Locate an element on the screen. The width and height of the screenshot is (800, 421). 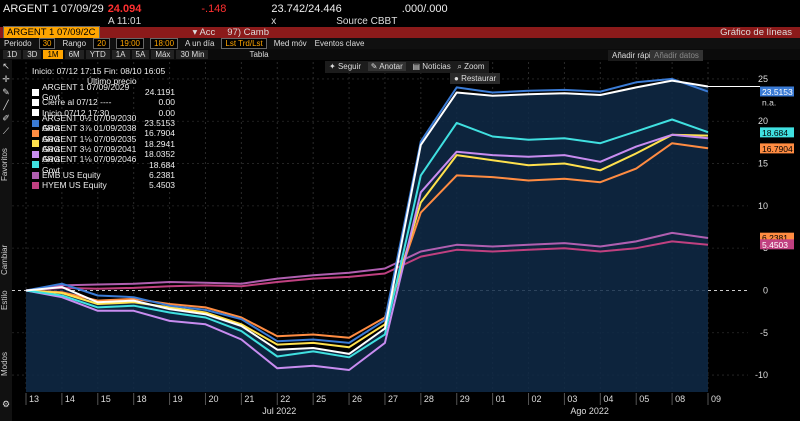
period-buttons-bar: 1D 3D 1M 6M YTD 1A 5A Máx 30 Min Tabla is located at coordinates (400, 54).